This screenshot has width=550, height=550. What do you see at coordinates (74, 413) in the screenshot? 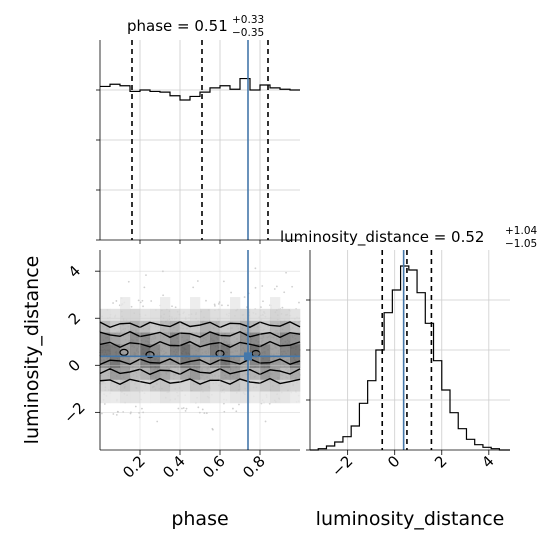
I see `lumdist-ytick-label: −2` at bounding box center [74, 413].